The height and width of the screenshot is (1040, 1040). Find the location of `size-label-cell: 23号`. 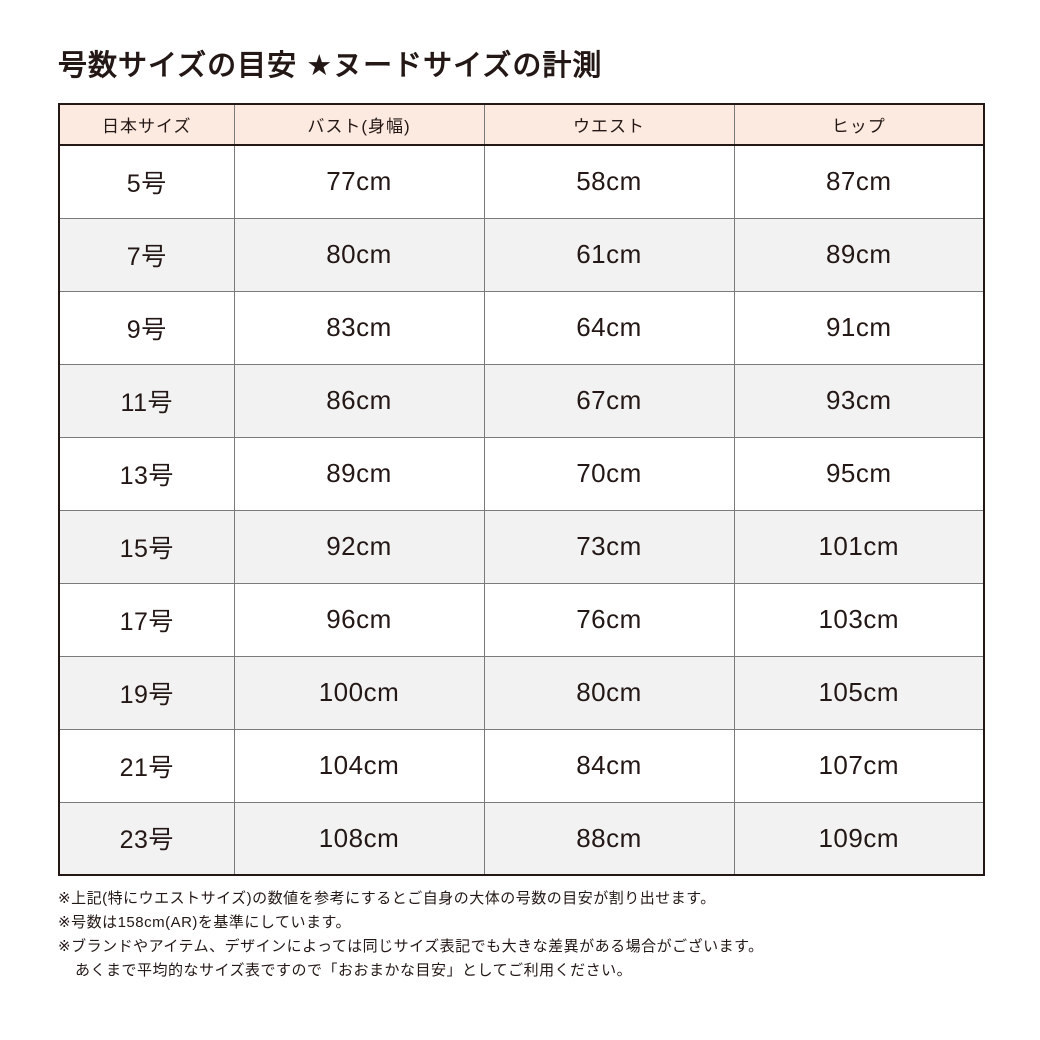

size-label-cell: 23号 is located at coordinates (146, 838).